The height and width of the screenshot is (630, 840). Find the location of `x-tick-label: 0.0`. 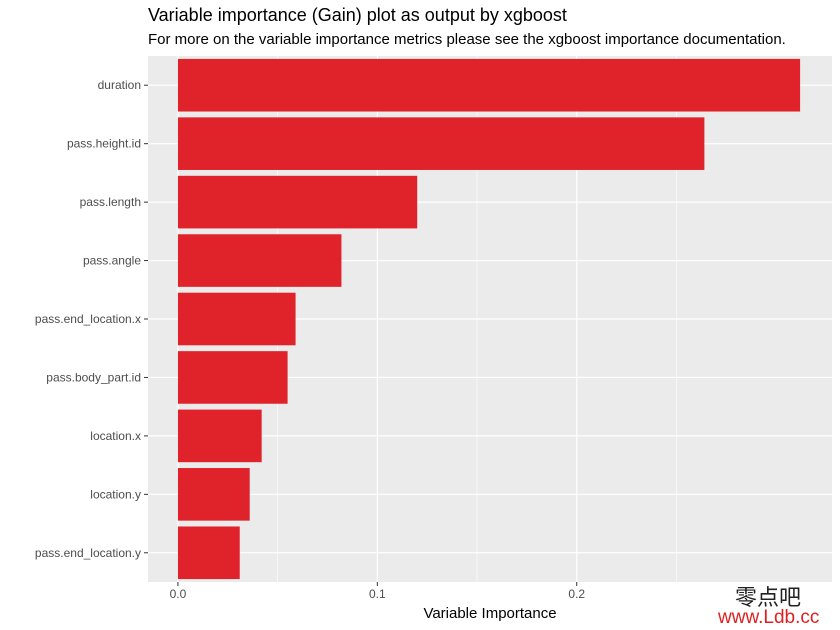

x-tick-label: 0.0 is located at coordinates (178, 594).